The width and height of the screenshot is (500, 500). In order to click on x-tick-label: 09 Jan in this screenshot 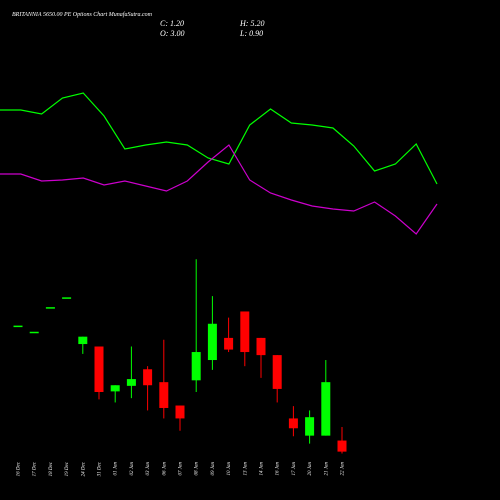, I will do `click(213, 469)`.